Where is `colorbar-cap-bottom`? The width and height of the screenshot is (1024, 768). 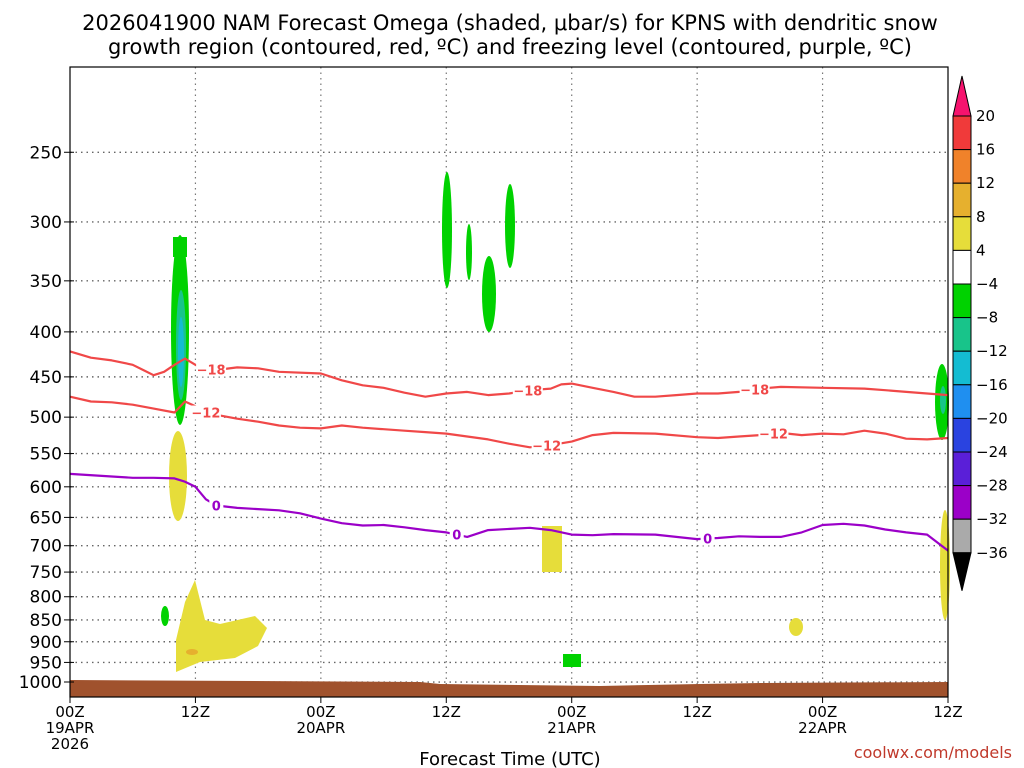
colorbar-cap-bottom is located at coordinates (962, 571).